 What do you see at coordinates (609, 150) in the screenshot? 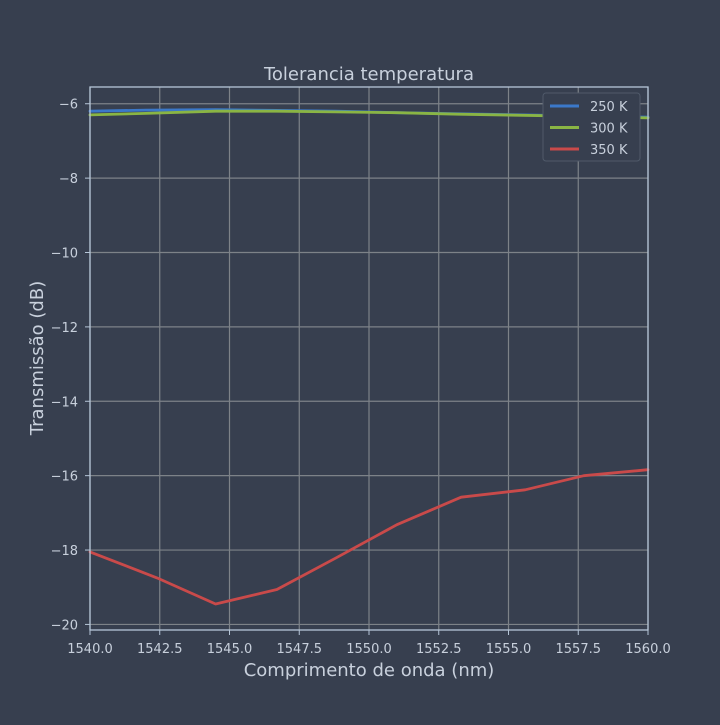
I see `legend-label: 350 K` at bounding box center [609, 150].